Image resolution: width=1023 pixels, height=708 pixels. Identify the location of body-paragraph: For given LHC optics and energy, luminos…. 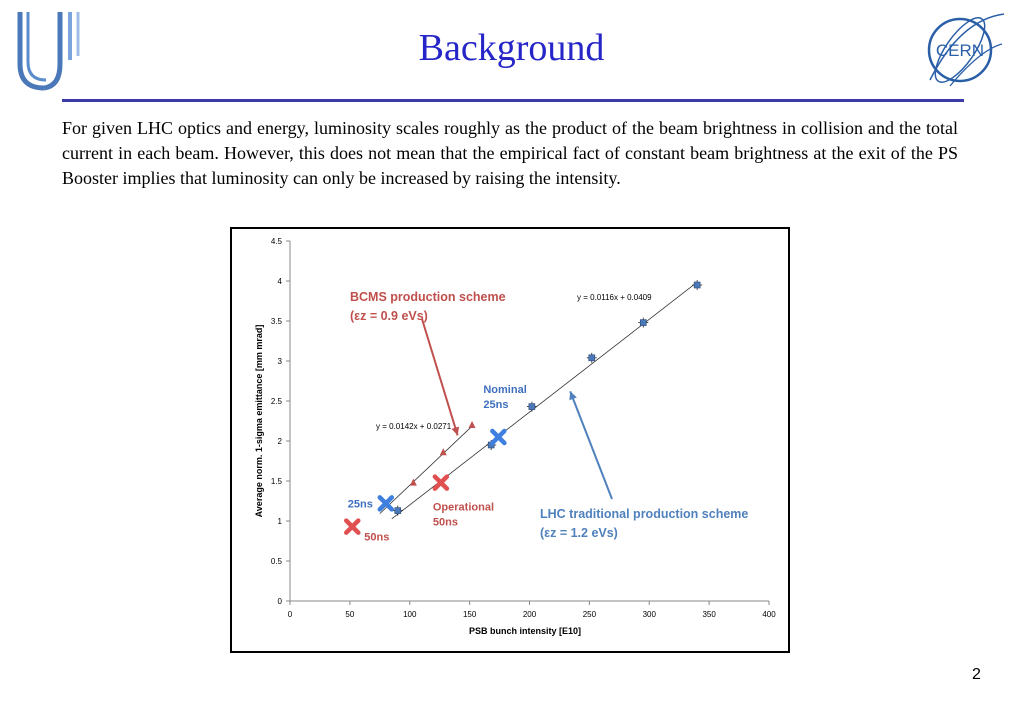
(510, 153).